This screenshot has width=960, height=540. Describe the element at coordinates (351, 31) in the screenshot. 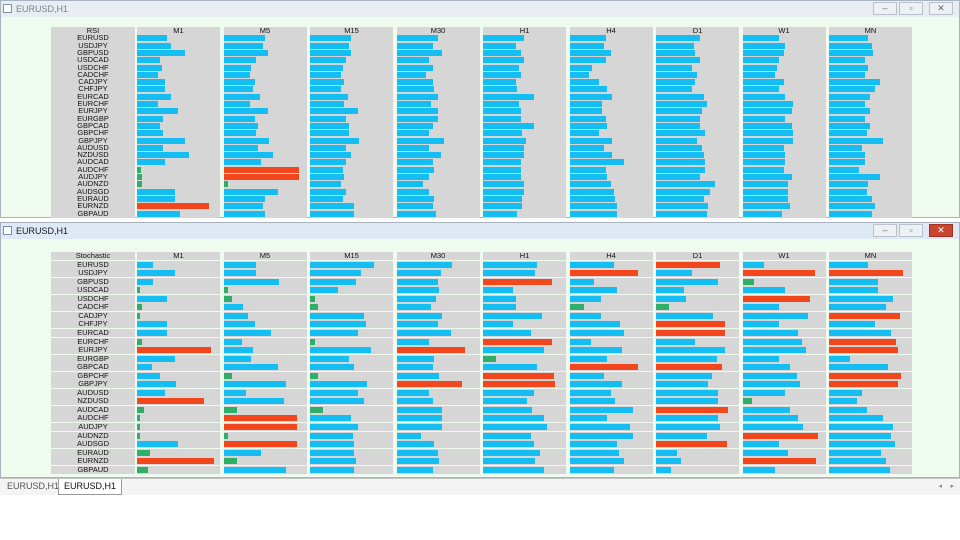

I see `timeframe-header-m15: M15` at that location.